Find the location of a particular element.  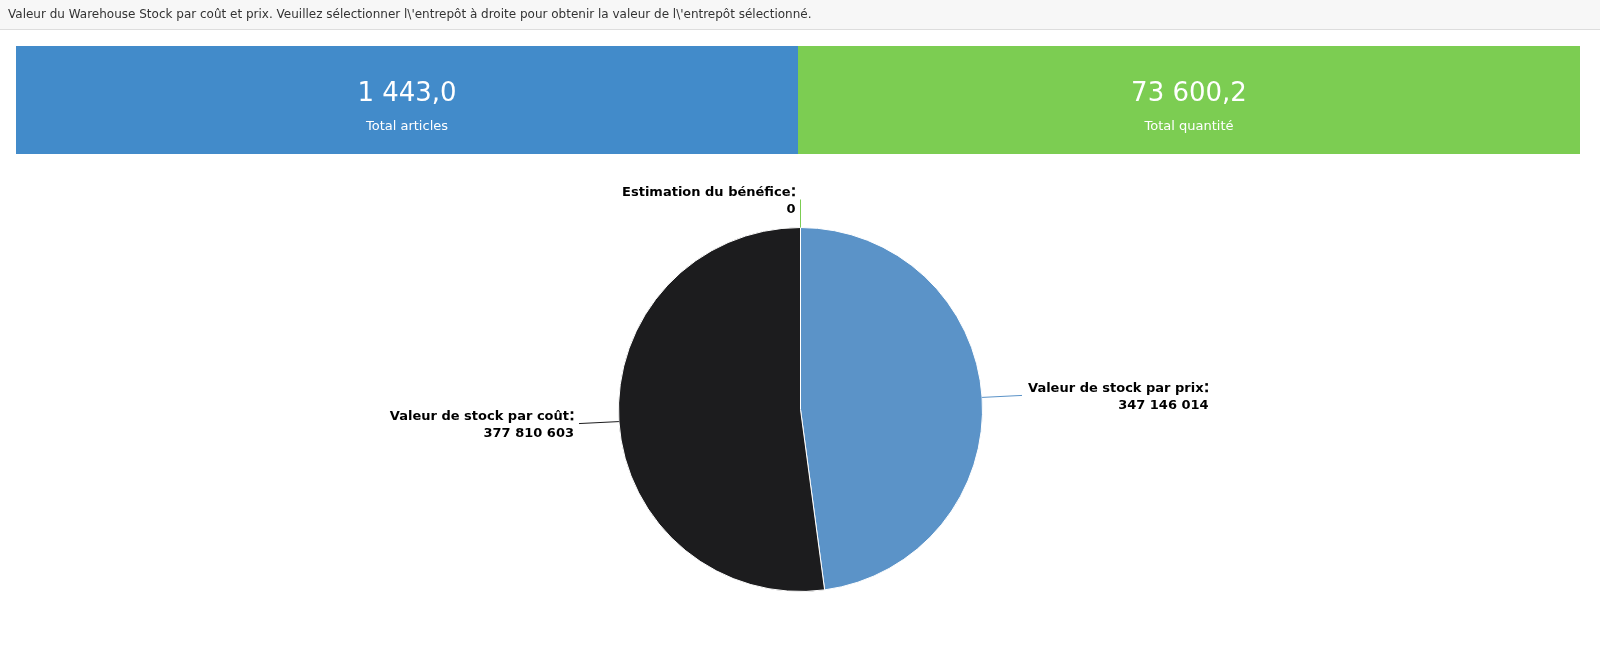

slice-label: Valeur de stock par prix is located at coordinates (1116, 387).